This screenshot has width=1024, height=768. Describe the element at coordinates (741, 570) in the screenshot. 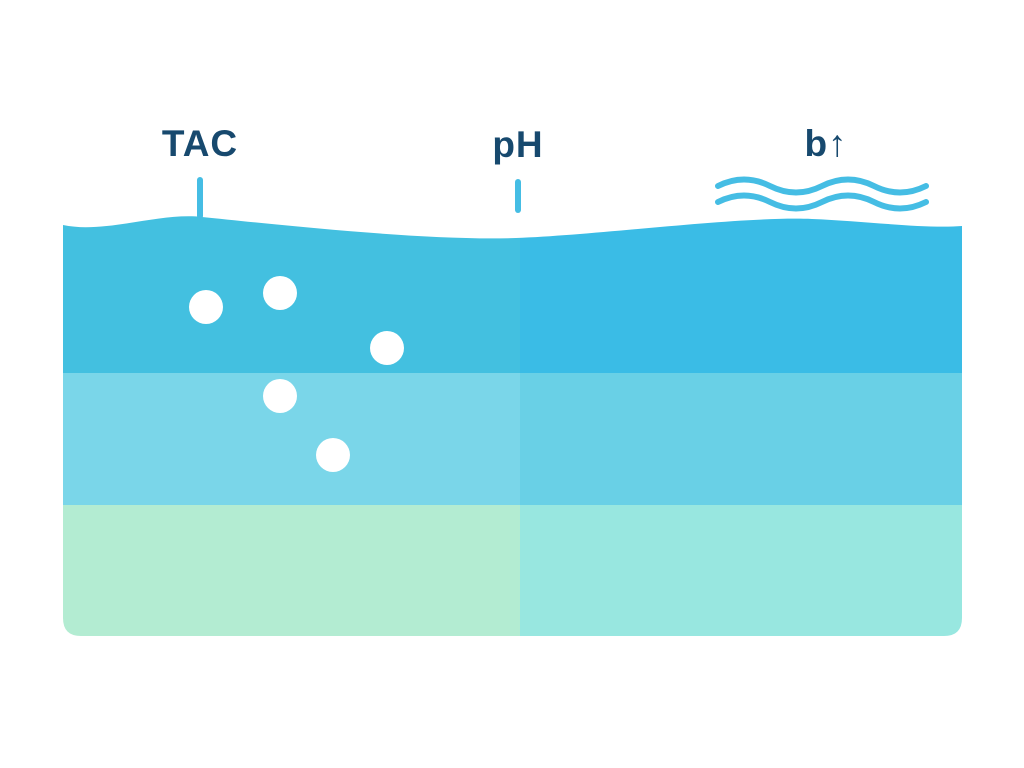

I see `layer-bottom-right` at that location.